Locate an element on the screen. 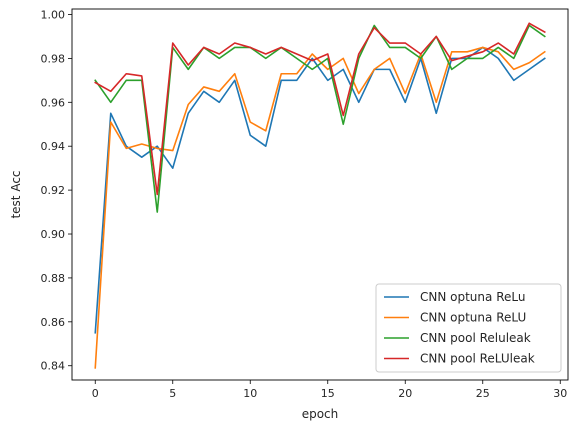 The height and width of the screenshot is (432, 577). x-tick-label: 10 is located at coordinates (250, 393).